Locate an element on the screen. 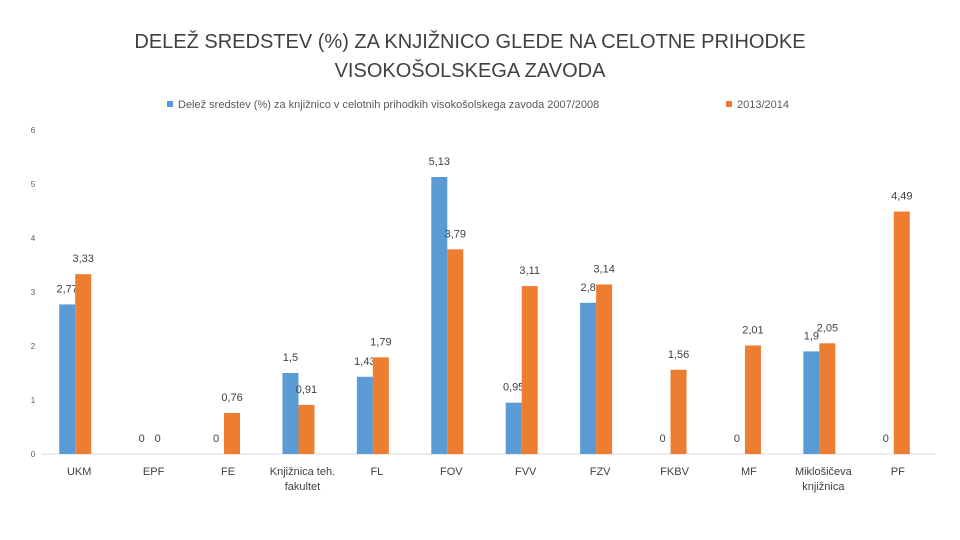 The height and width of the screenshot is (540, 960). data-label-series-2: 0,76 is located at coordinates (231, 398).